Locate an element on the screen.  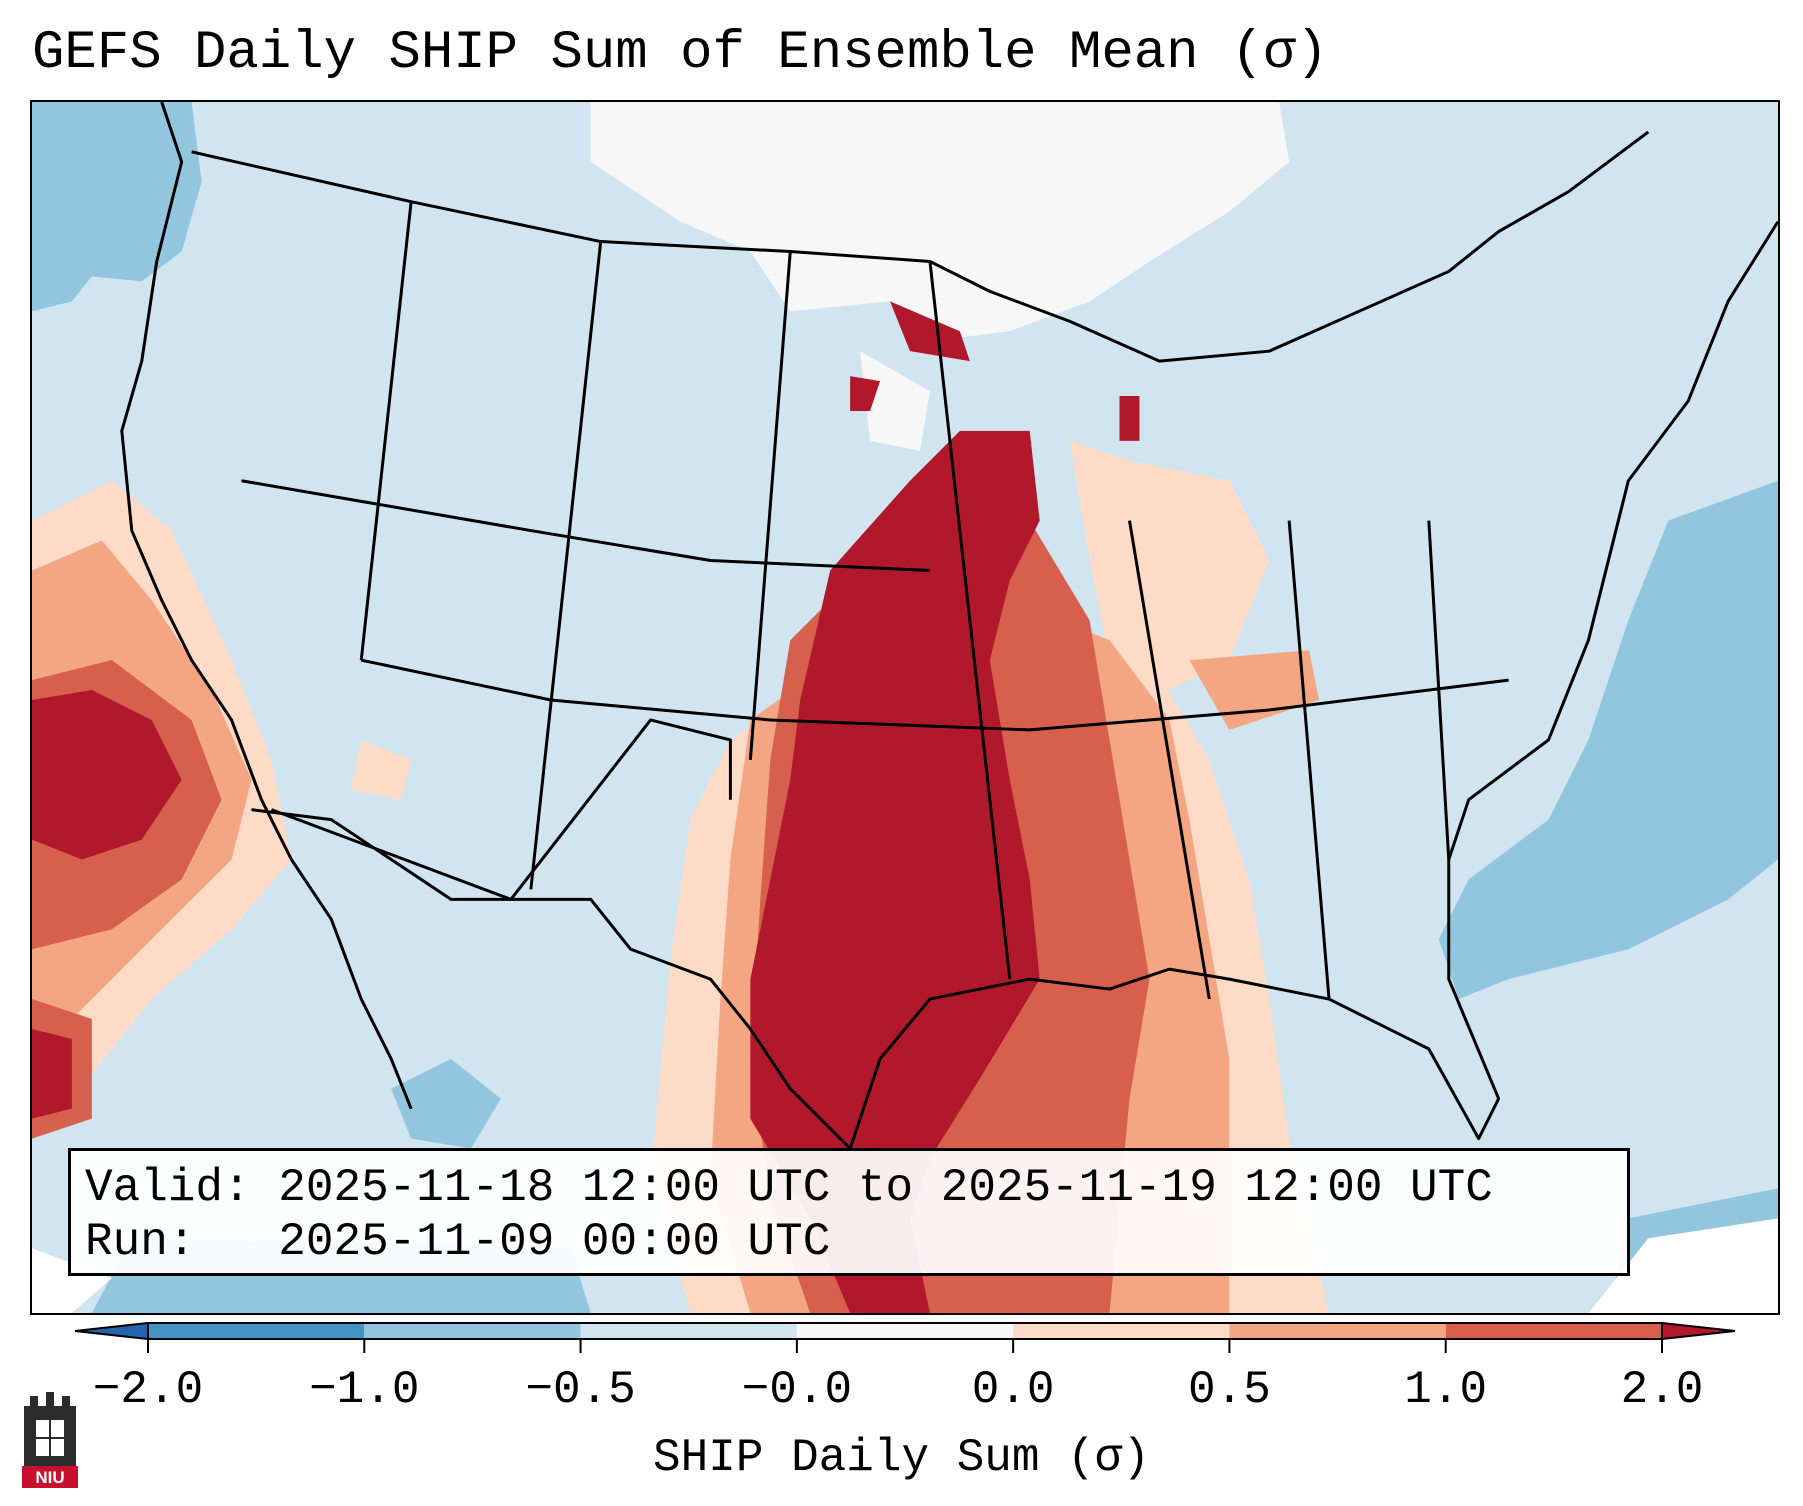
dakota-extreme-positive is located at coordinates (930, 331).